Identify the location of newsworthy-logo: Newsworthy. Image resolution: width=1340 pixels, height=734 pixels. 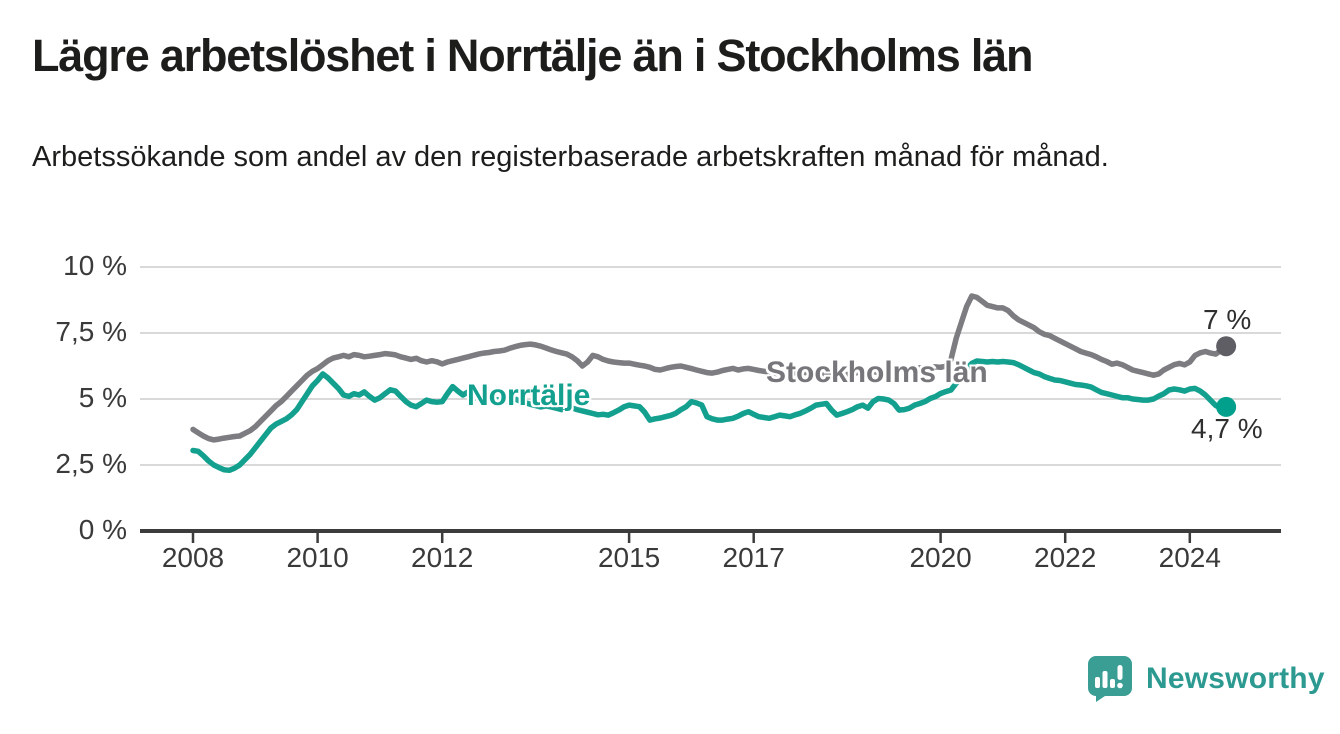
(1205, 678).